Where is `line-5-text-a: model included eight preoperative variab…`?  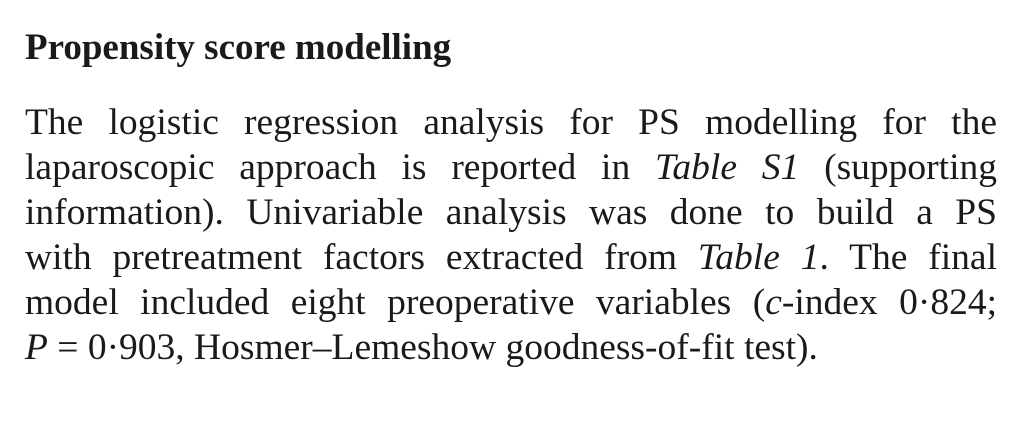
line-5-text-a: model included eight preoperative variab… is located at coordinates (395, 302).